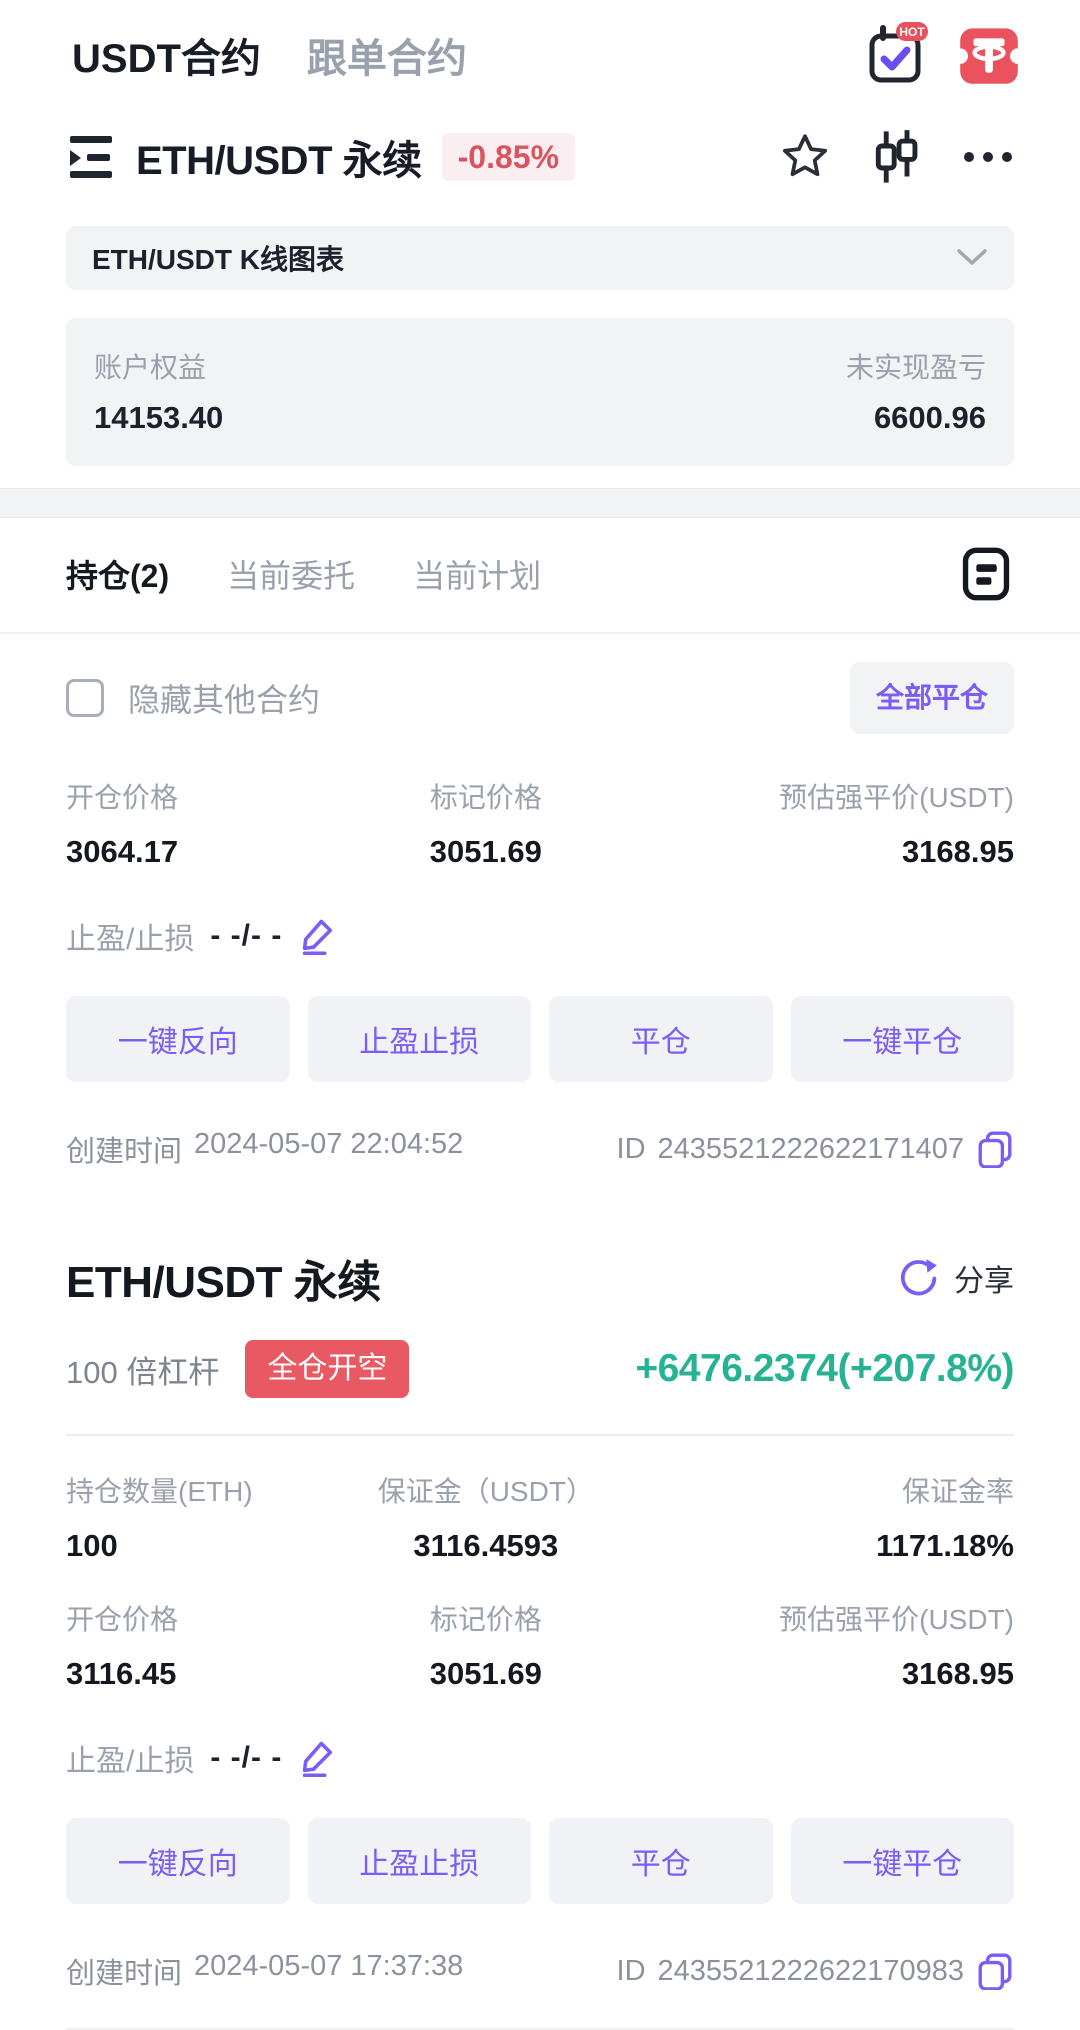 The width and height of the screenshot is (1080, 2030). Describe the element at coordinates (540, 1369) in the screenshot. I see `leverage-row: 100 倍杠杆 全仓开空 +6476.2374(+207.8%)` at that location.